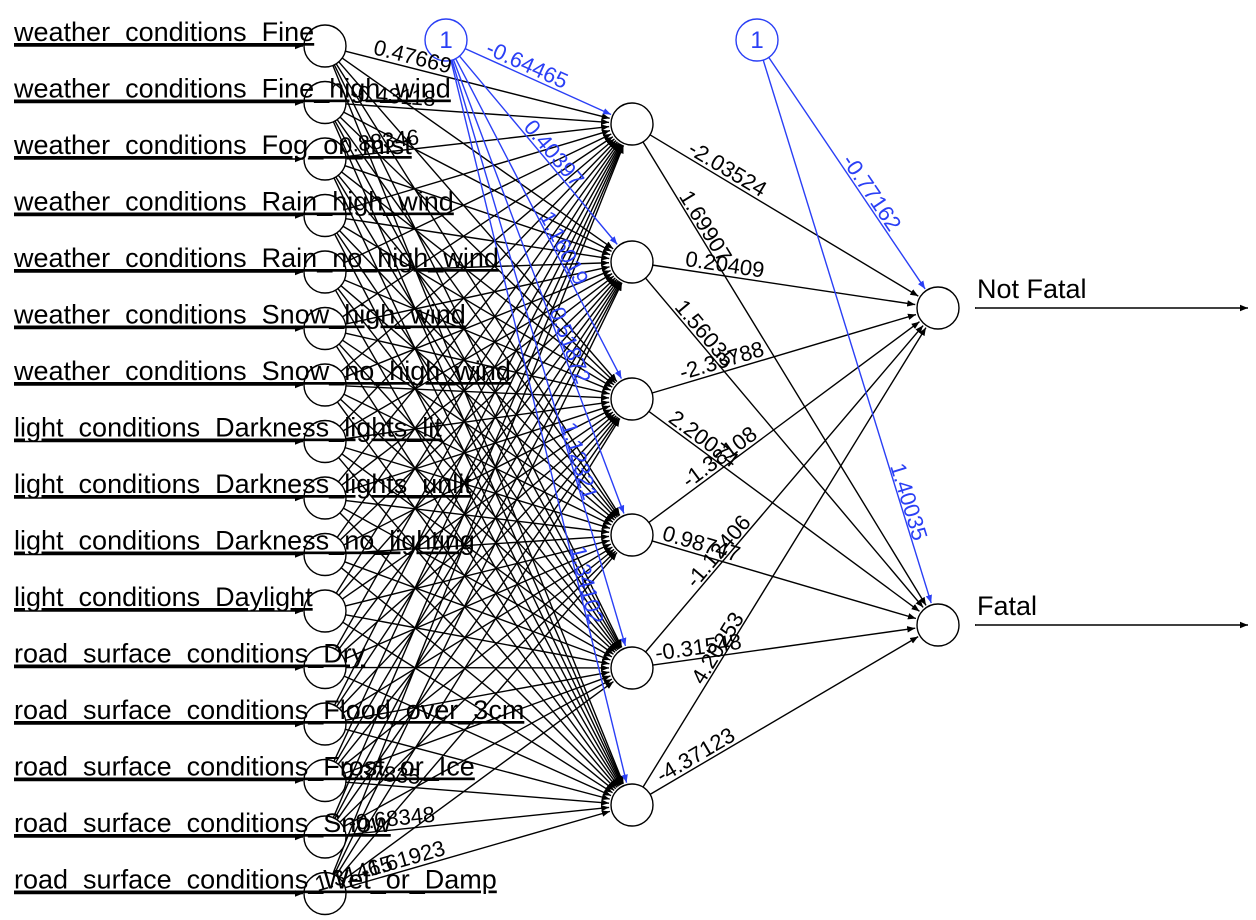  What do you see at coordinates (908, 501) in the screenshot?
I see `output-bias-weight: 1.40035` at bounding box center [908, 501].